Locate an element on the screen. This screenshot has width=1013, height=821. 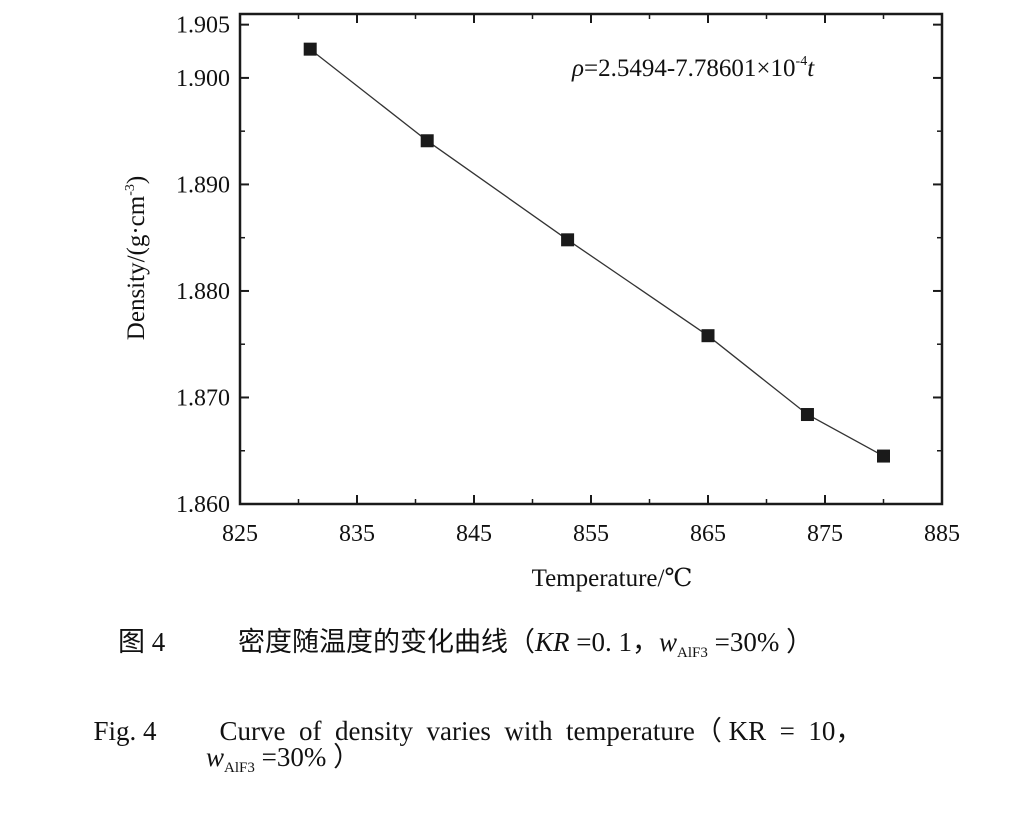
y-tick-label: 1.890 is located at coordinates (203, 185).